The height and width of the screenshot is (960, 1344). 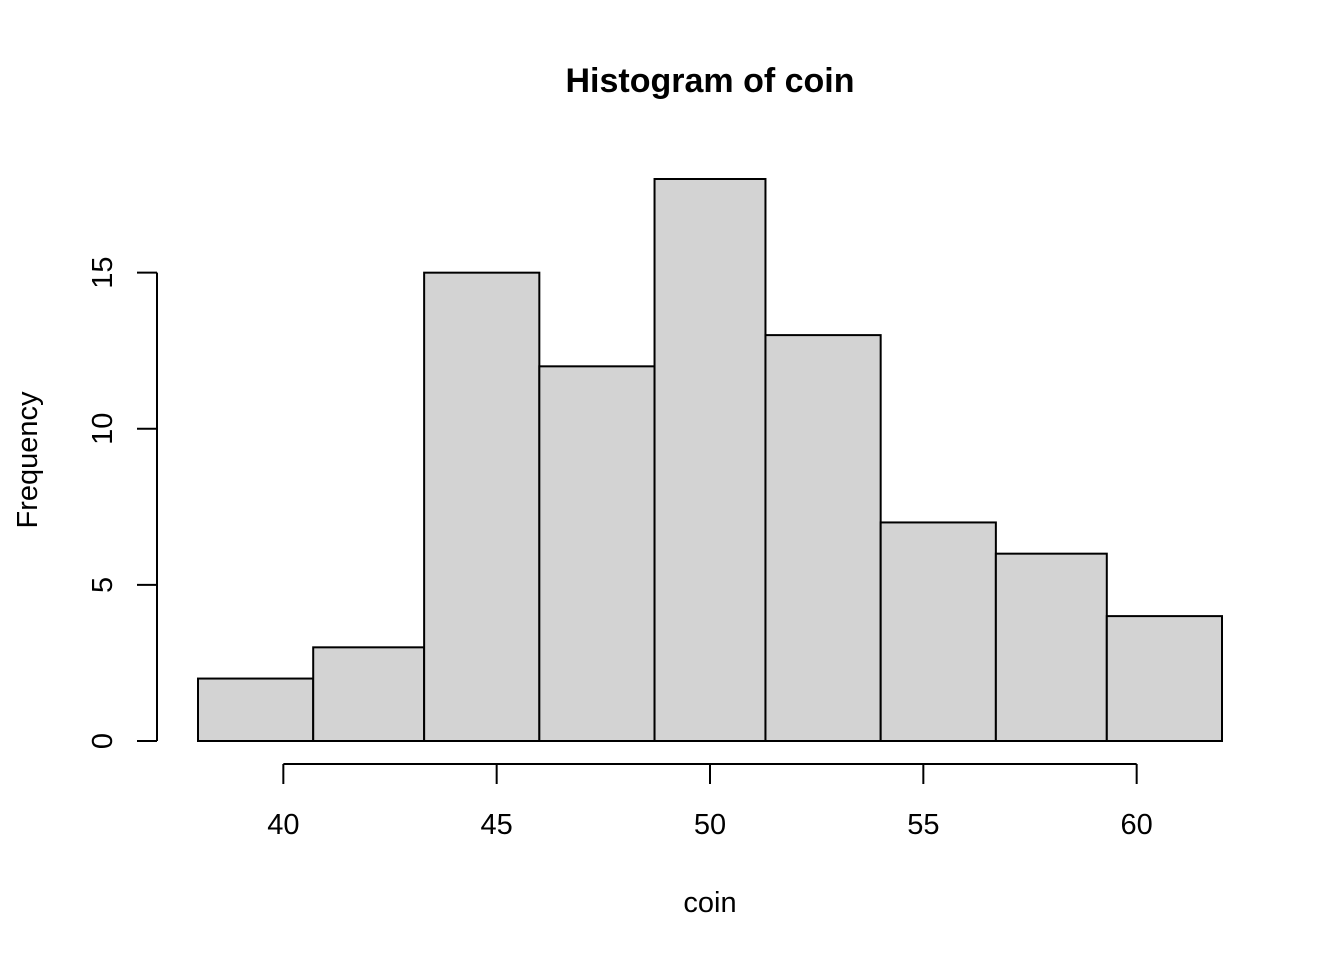 I want to click on y-tick-label: 15, so click(x=103, y=273).